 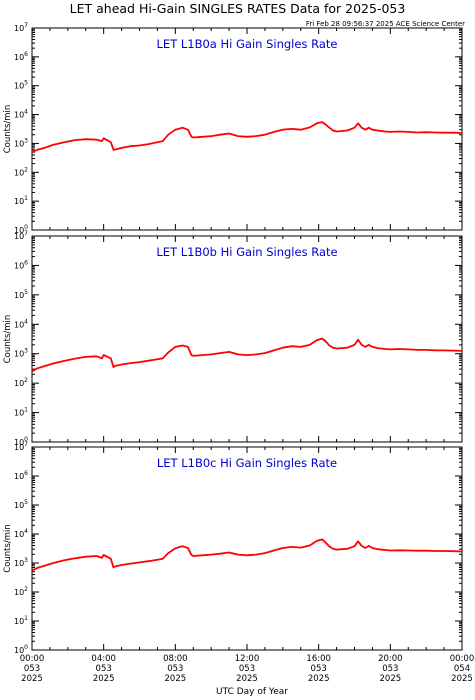 What do you see at coordinates (247, 463) in the screenshot?
I see `panel-title: LET L1B0c Hi Gain Singles Rate` at bounding box center [247, 463].